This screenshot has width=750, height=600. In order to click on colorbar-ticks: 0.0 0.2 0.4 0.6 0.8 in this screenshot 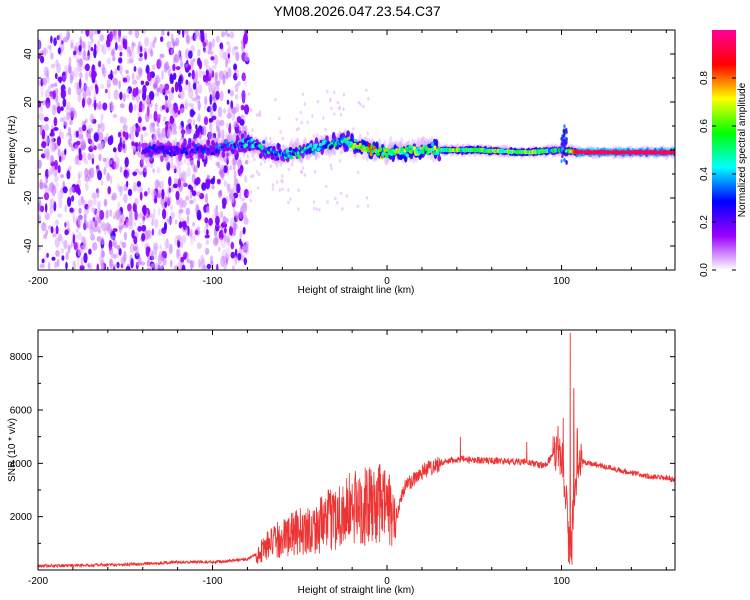, I will do `click(717, 174)`.